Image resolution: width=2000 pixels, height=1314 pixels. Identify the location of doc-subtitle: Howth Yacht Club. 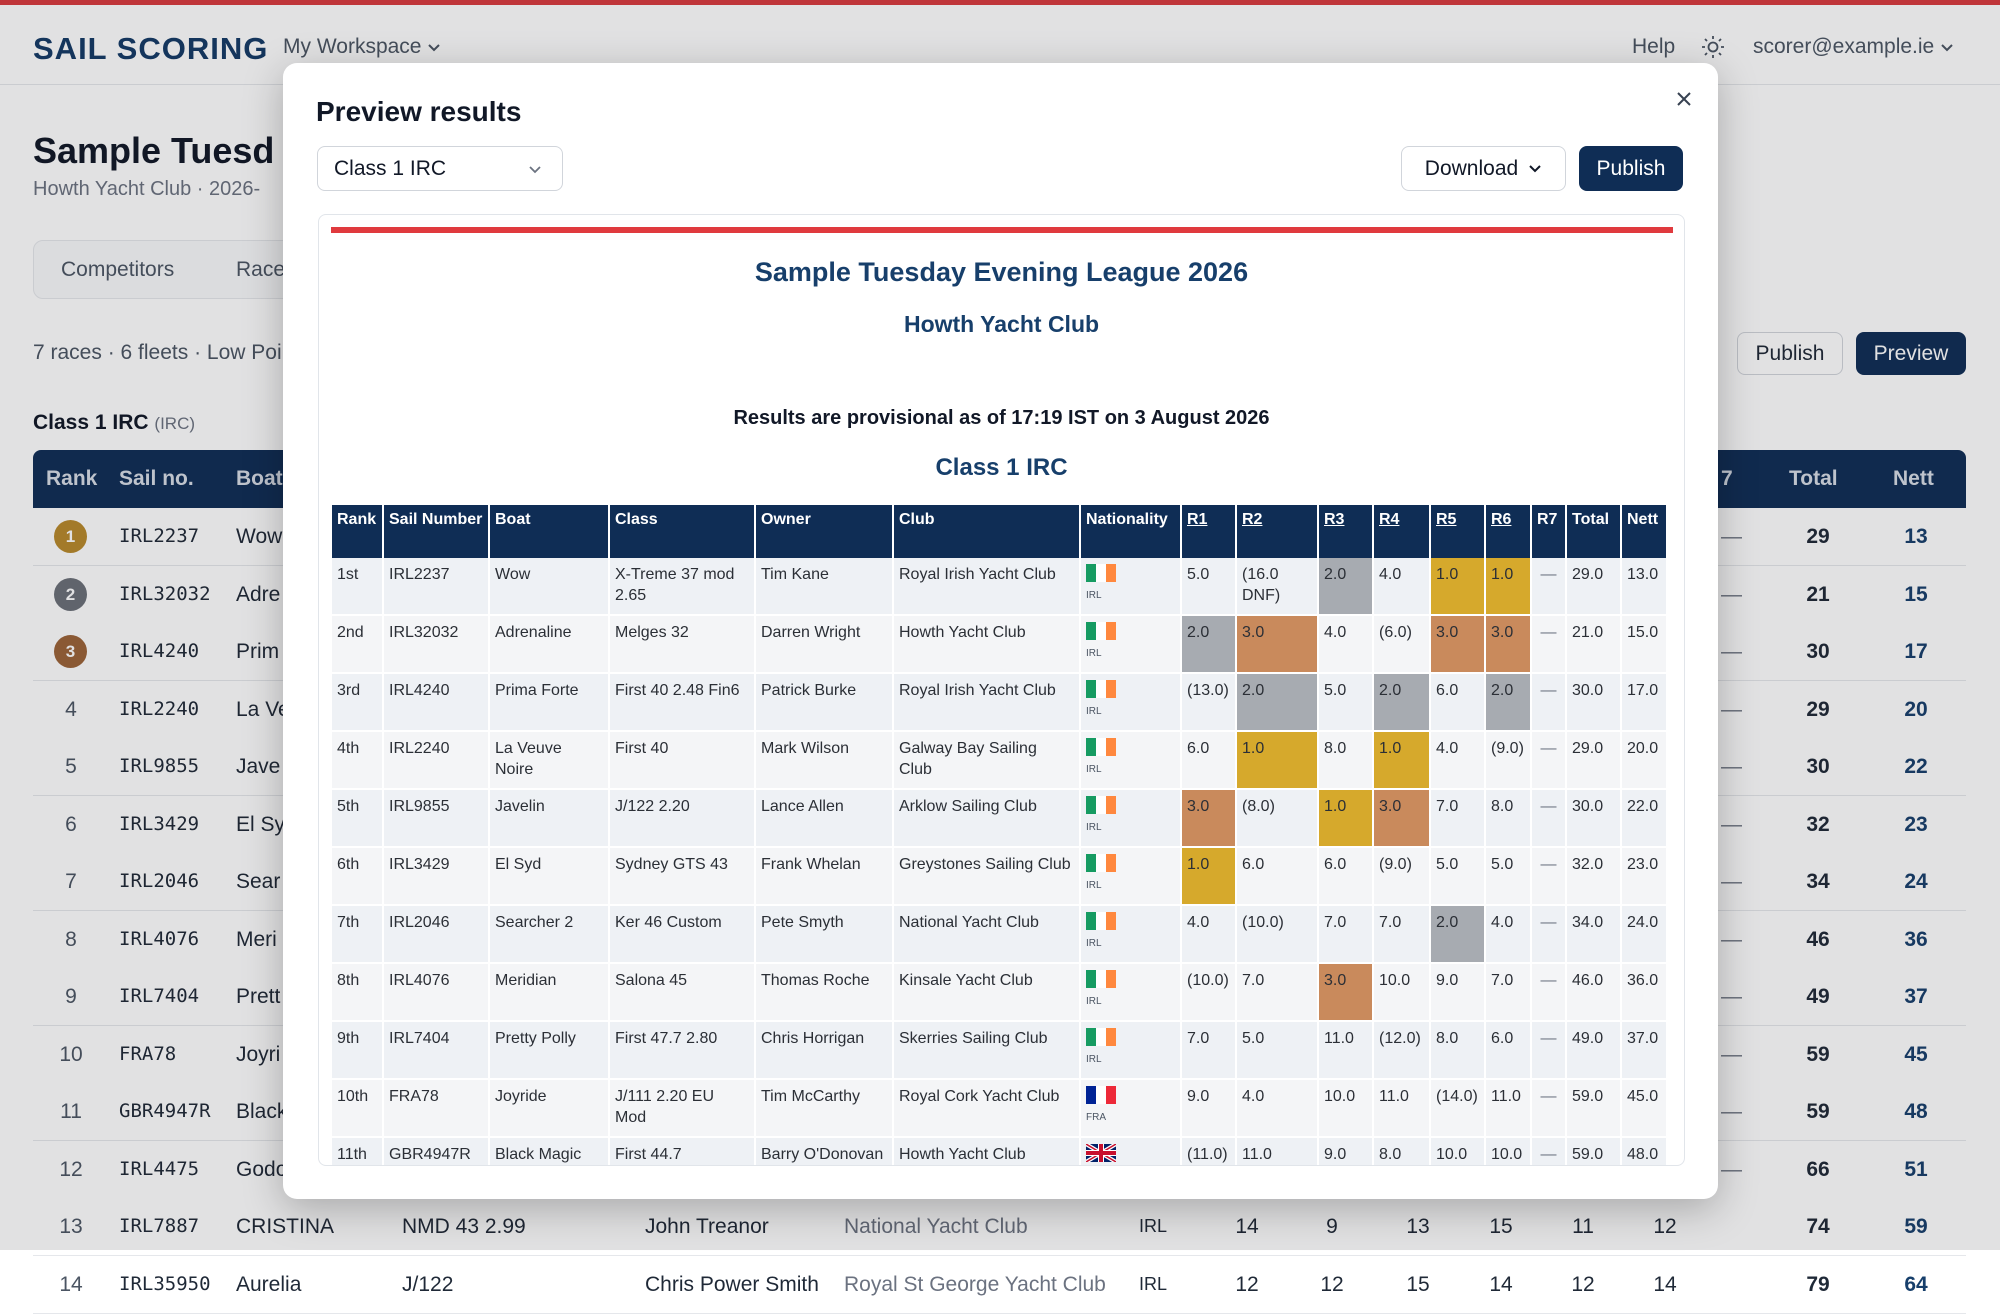
(1001, 324).